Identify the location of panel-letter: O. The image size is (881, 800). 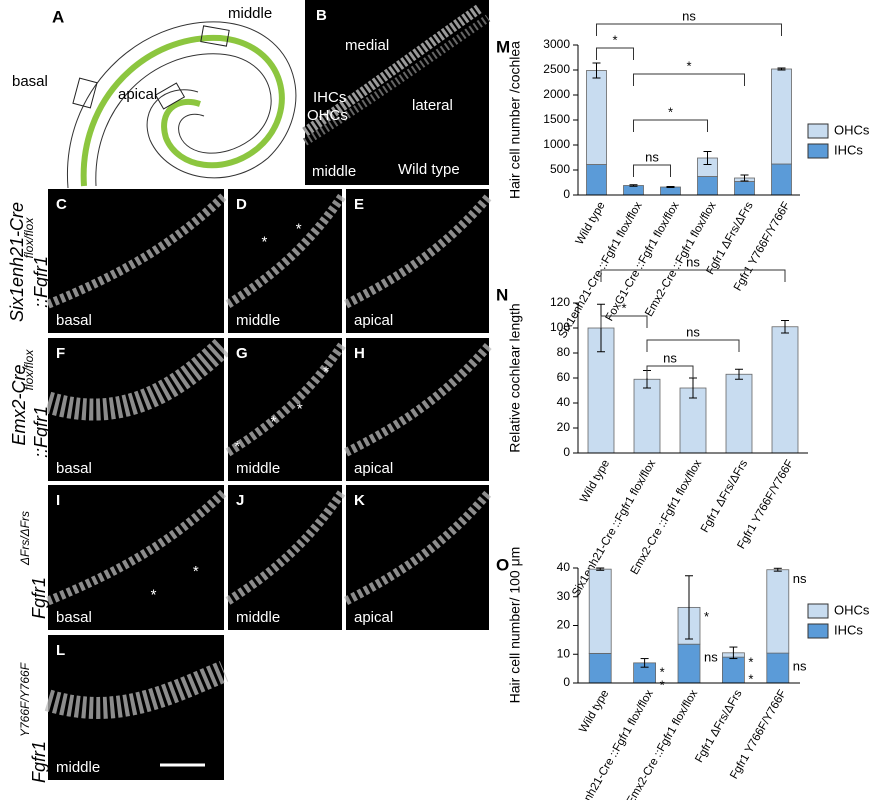
(502, 564).